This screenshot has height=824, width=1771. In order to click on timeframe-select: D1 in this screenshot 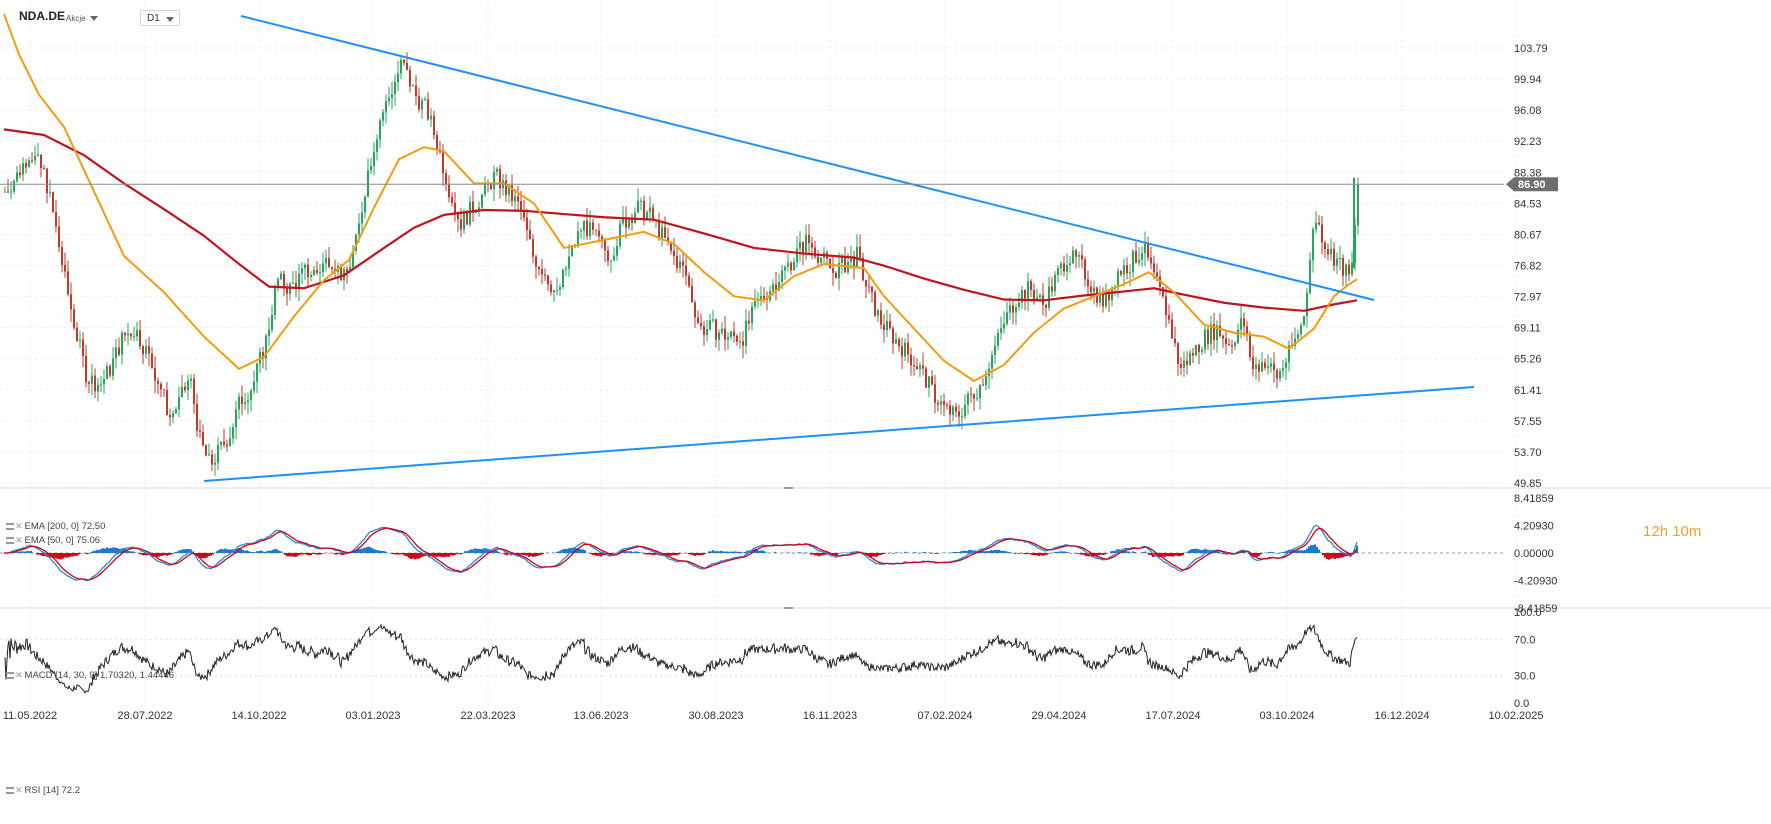, I will do `click(160, 18)`.